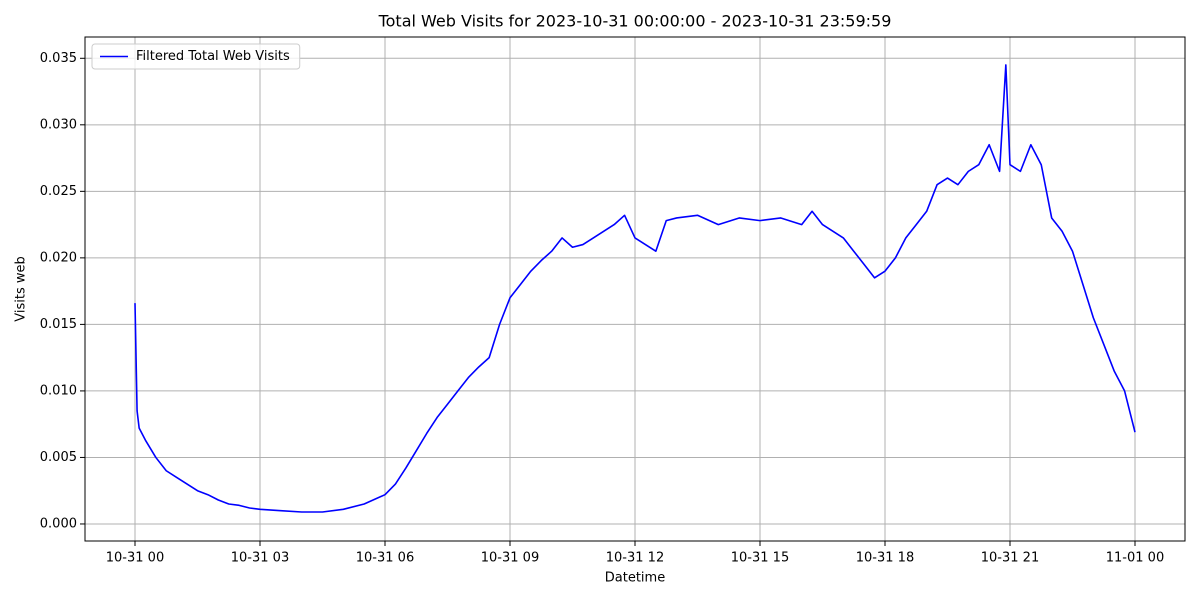 Image resolution: width=1200 pixels, height=600 pixels. I want to click on x-tick-label: 10-31 03, so click(260, 558).